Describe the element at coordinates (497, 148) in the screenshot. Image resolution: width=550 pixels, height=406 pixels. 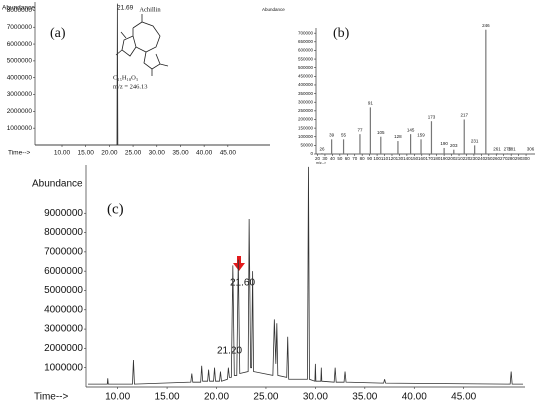
I see `peak-label: 261` at that location.